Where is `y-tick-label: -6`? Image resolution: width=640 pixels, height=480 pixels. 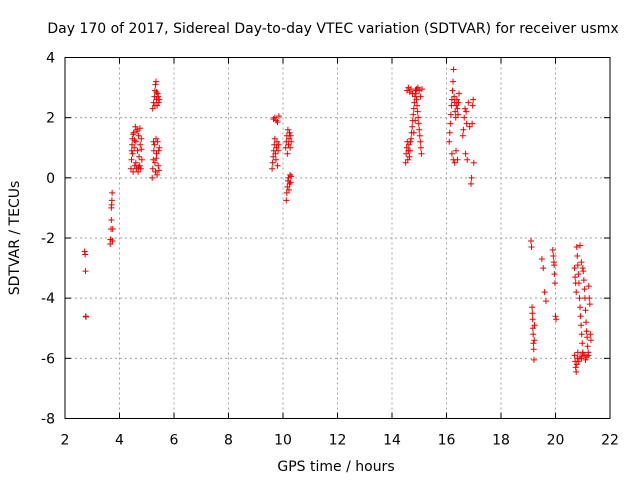
y-tick-label: -6 is located at coordinates (48, 359).